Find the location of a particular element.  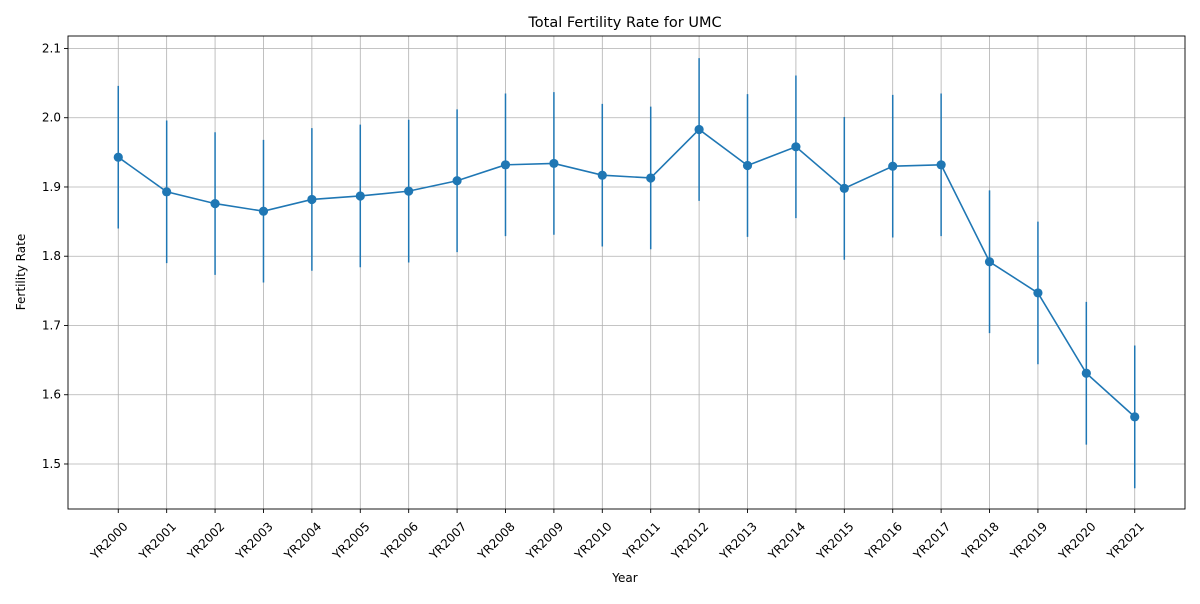

x-tick-label: YR2013 is located at coordinates (738, 540).